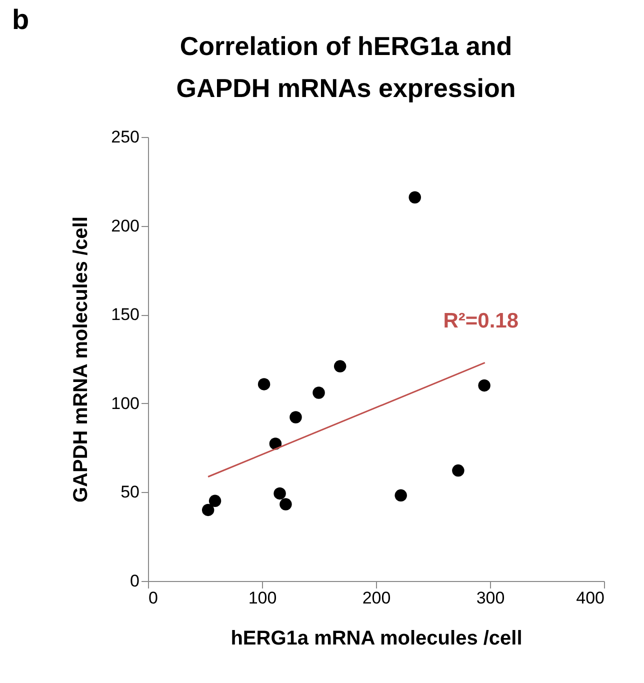 The width and height of the screenshot is (644, 683). What do you see at coordinates (81, 359) in the screenshot?
I see `y-axis-title: GAPDH mRNA molecules /cell` at bounding box center [81, 359].